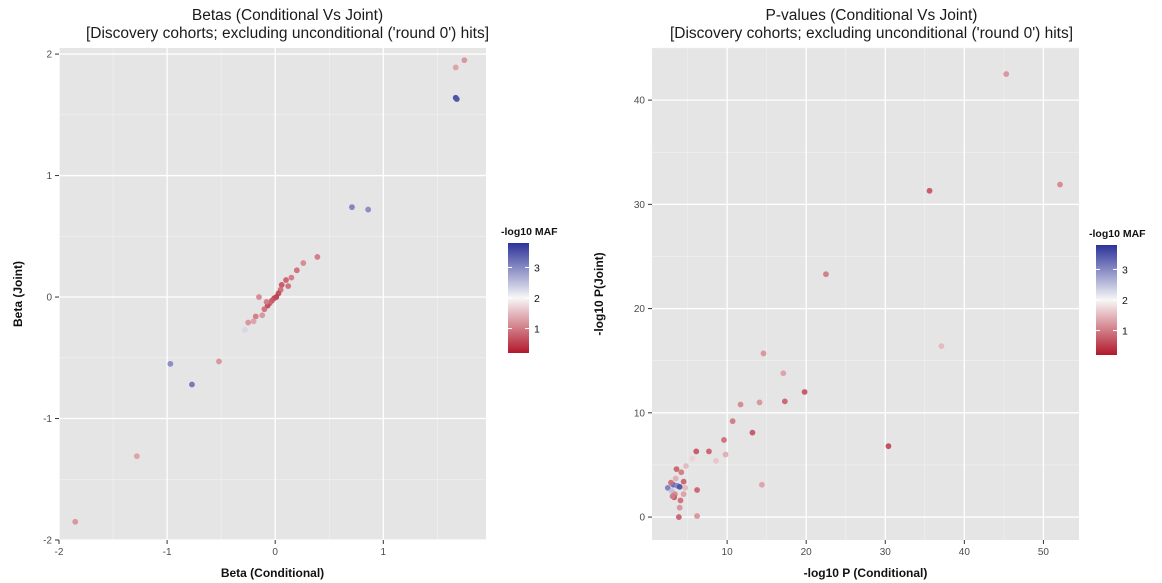 The height and width of the screenshot is (583, 1162). I want to click on x-axis-label: -log10 P (Conditional), so click(866, 573).